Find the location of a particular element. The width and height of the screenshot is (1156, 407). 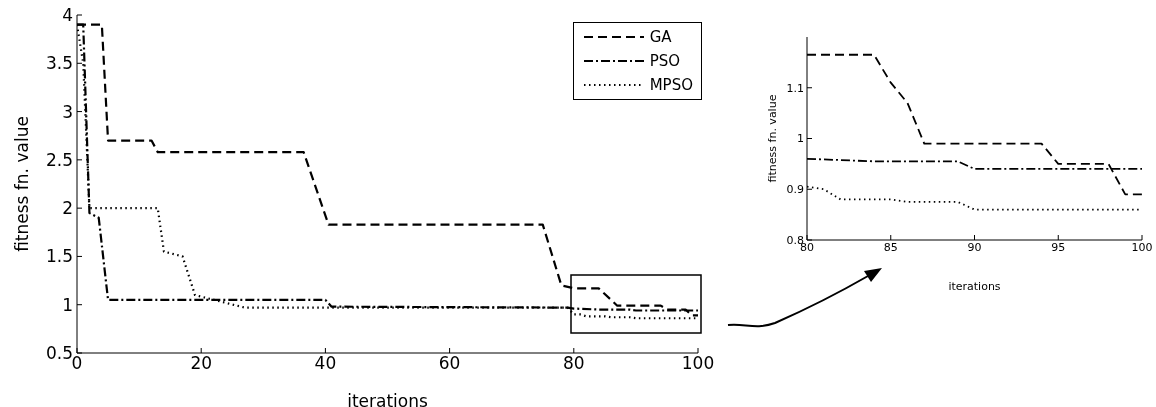

legend-label: PSO is located at coordinates (665, 61).